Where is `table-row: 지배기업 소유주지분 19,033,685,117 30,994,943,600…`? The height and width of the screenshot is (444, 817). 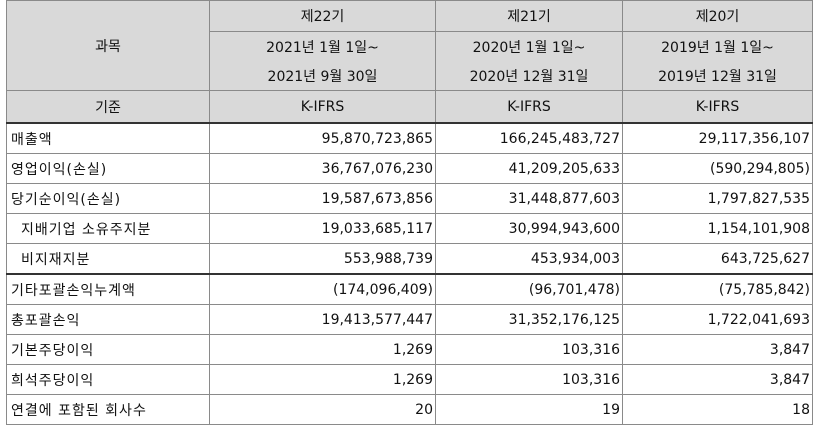 table-row: 지배기업 소유주지분 19,033,685,117 30,994,943,600… is located at coordinates (409, 228).